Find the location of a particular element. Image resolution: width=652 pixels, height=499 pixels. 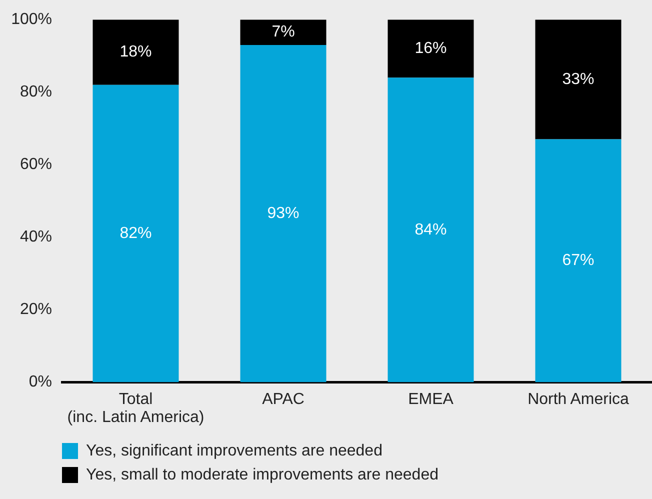

data-label: 7% is located at coordinates (283, 32).